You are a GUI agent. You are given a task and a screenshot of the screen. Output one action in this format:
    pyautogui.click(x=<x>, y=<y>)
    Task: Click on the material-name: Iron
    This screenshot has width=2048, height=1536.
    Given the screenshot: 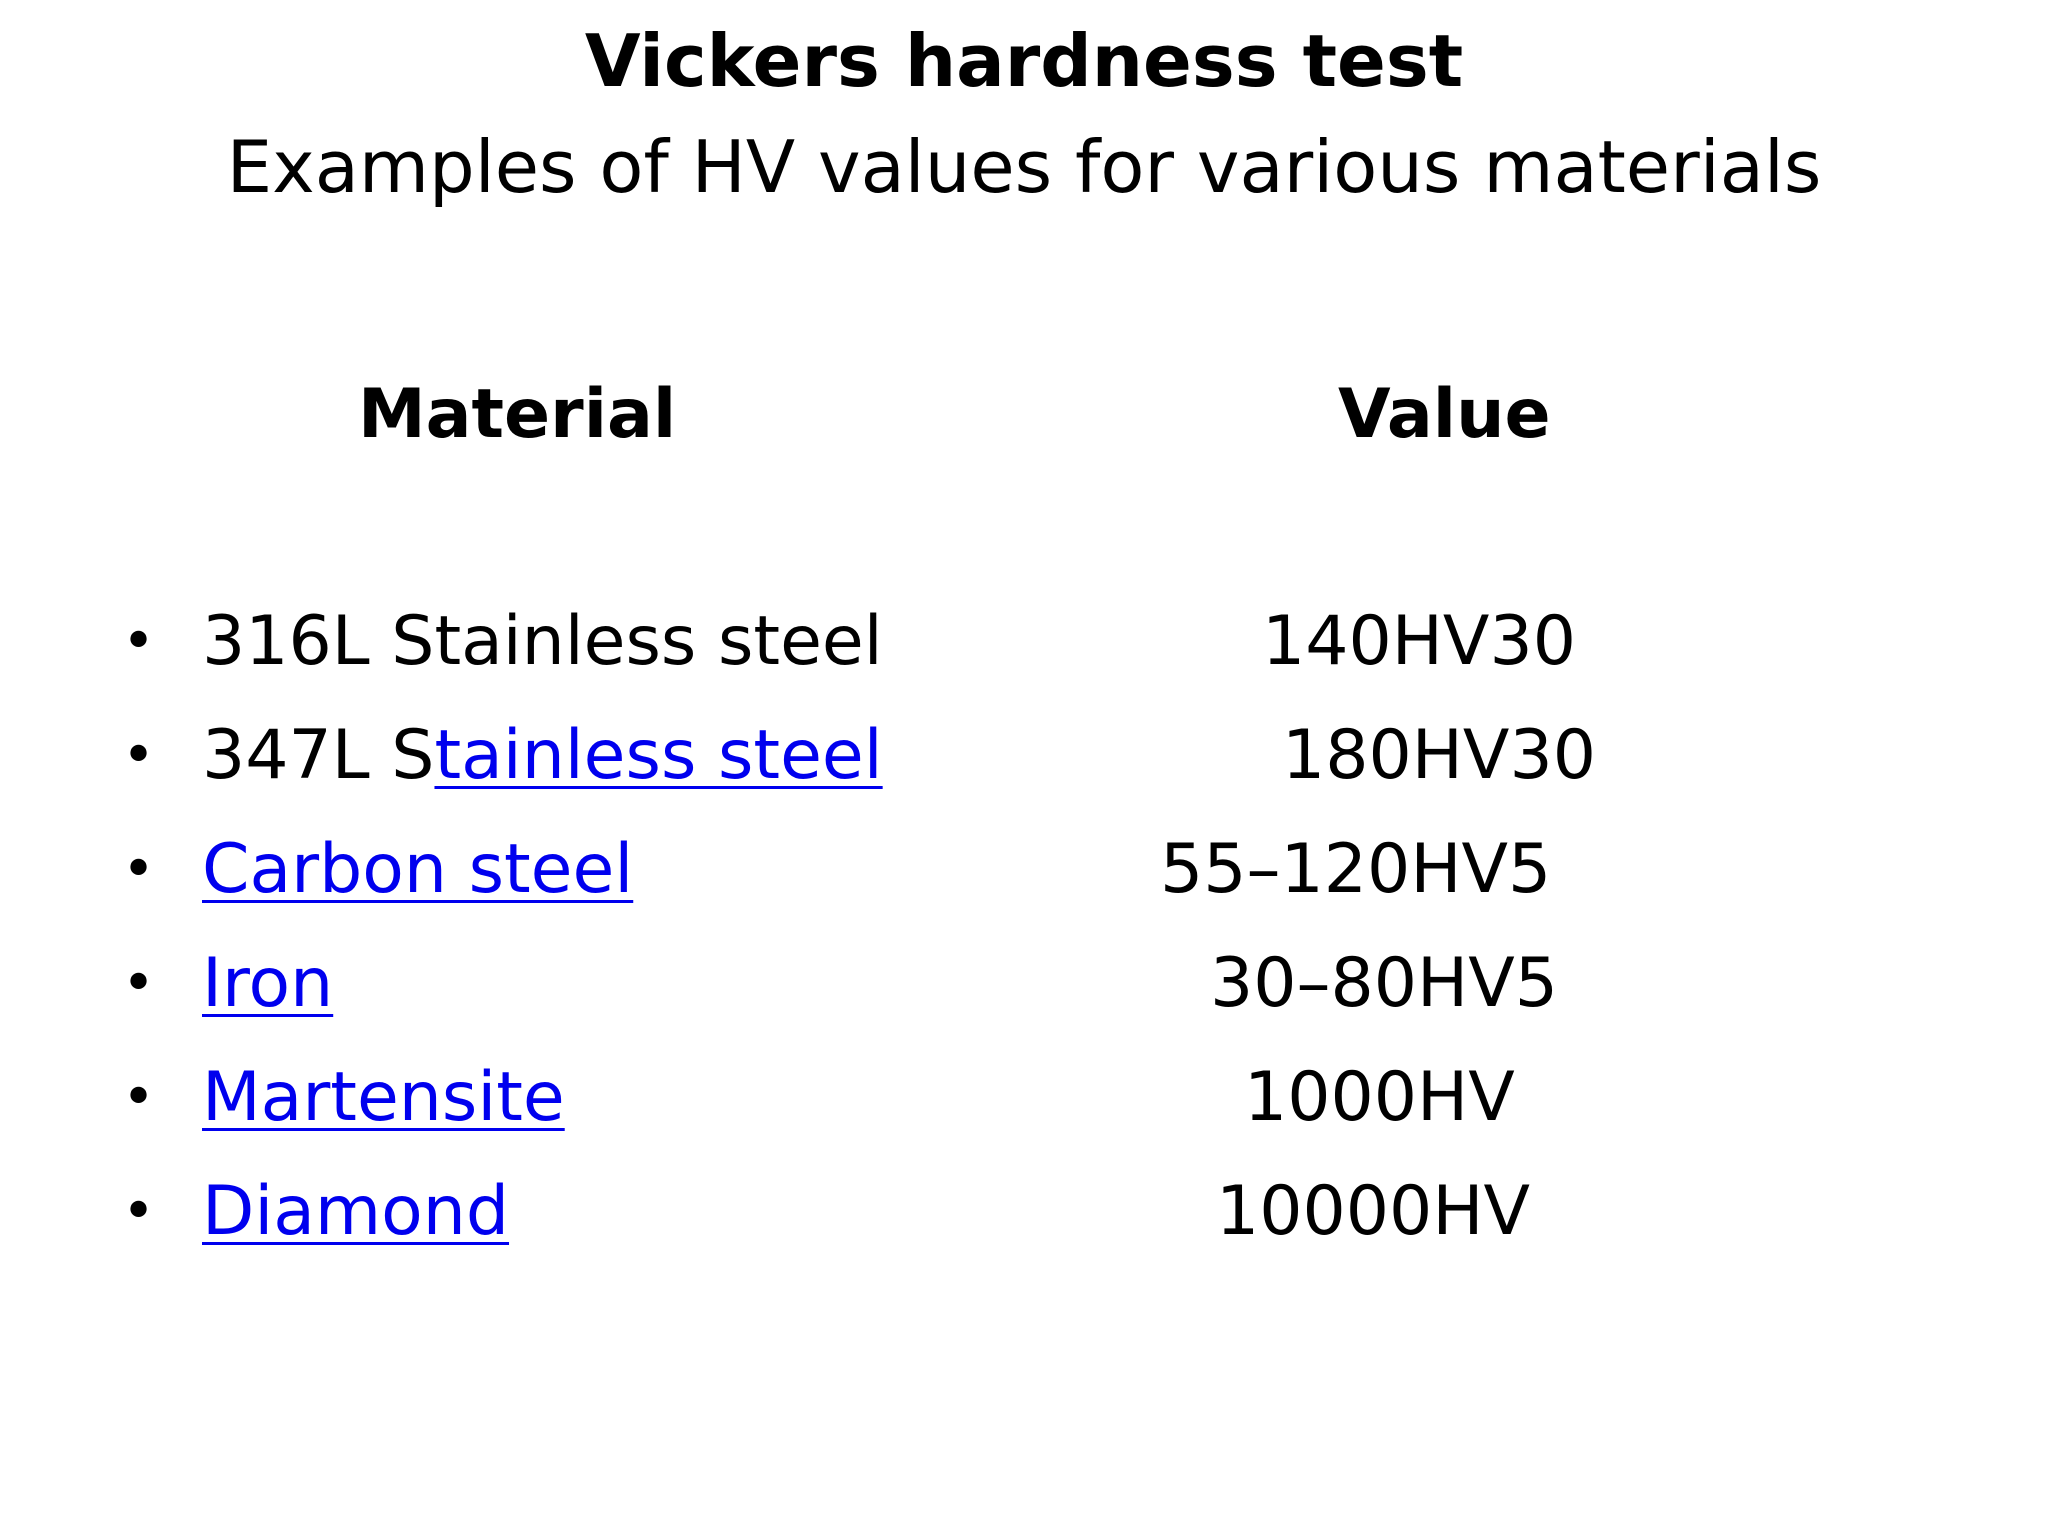 What is the action you would take?
    pyautogui.click(x=267, y=984)
    